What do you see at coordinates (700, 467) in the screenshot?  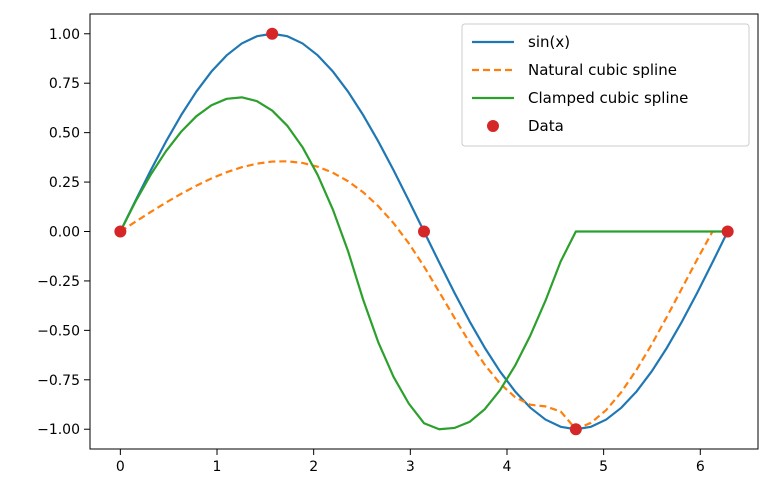 I see `x-tick-label: 6` at bounding box center [700, 467].